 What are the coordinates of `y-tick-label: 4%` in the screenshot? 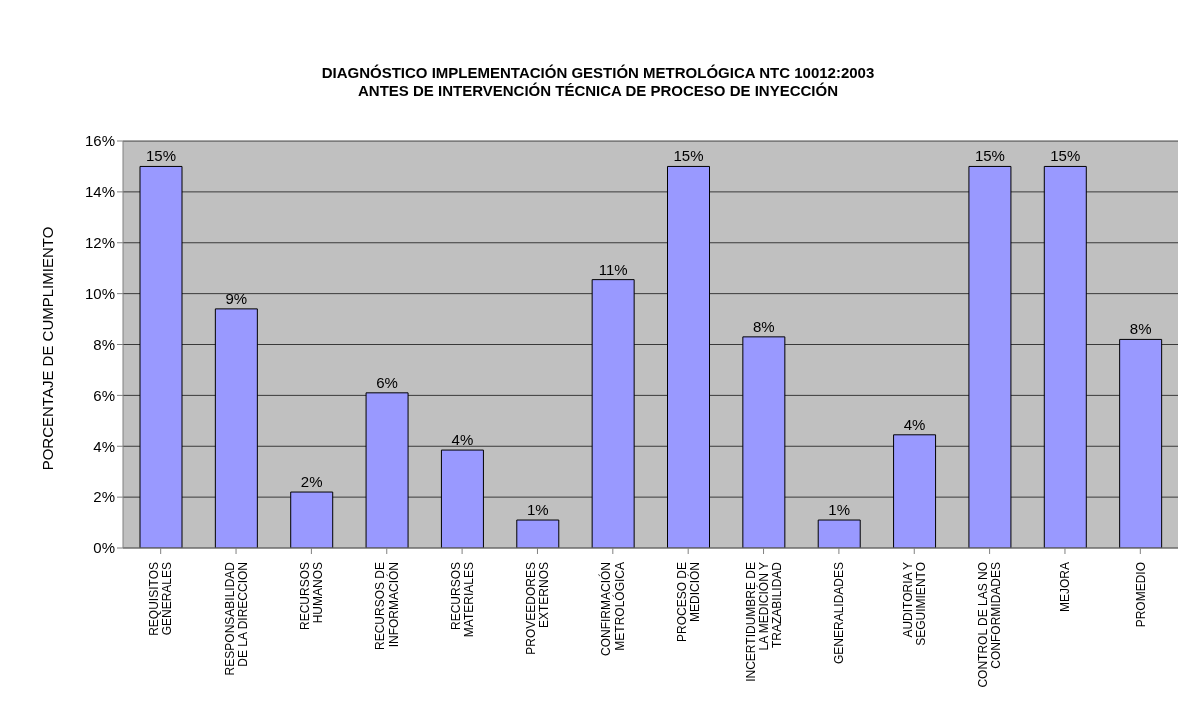 It's located at (104, 446).